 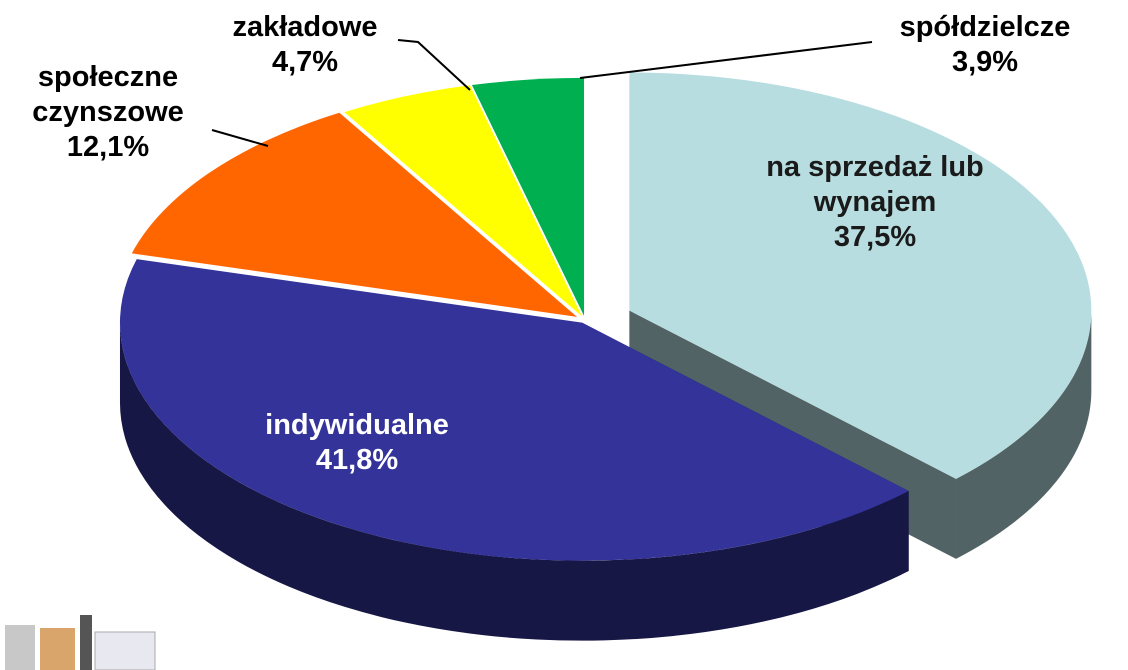 I want to click on slice-side, so click(x=1024, y=434).